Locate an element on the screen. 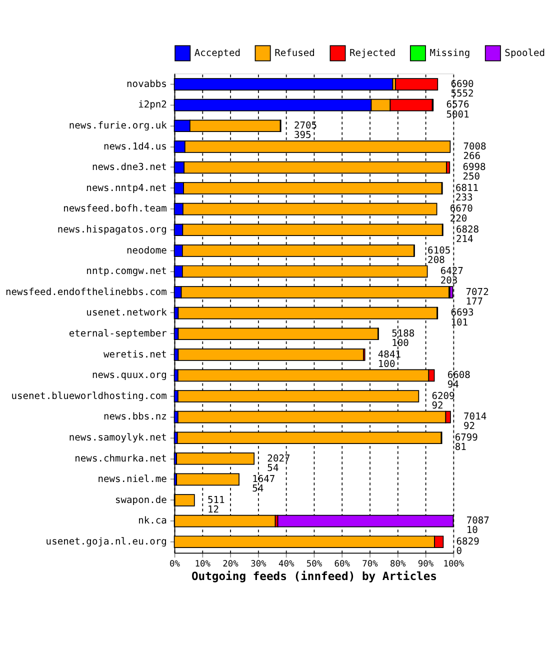 The height and width of the screenshot is (655, 550). annotation: 6829 0 is located at coordinates (468, 547).